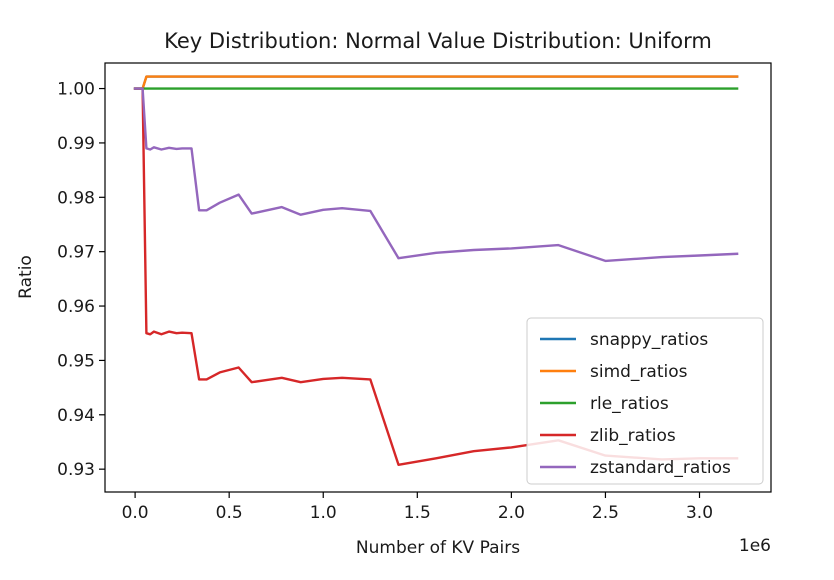 Image resolution: width=834 pixels, height=580 pixels. What do you see at coordinates (629, 404) in the screenshot?
I see `legend-label: rle_ratios` at bounding box center [629, 404].